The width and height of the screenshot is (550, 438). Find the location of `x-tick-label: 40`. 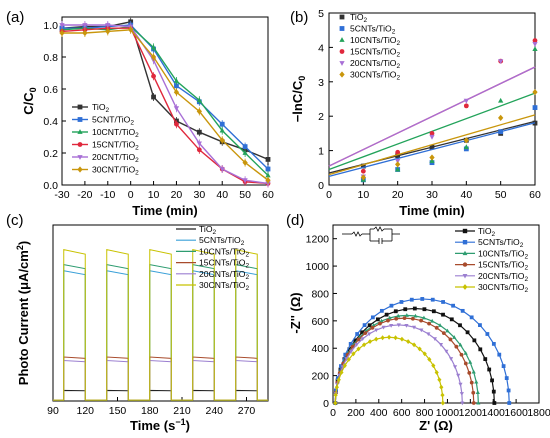

x-tick-label: 40 is located at coordinates (466, 195).